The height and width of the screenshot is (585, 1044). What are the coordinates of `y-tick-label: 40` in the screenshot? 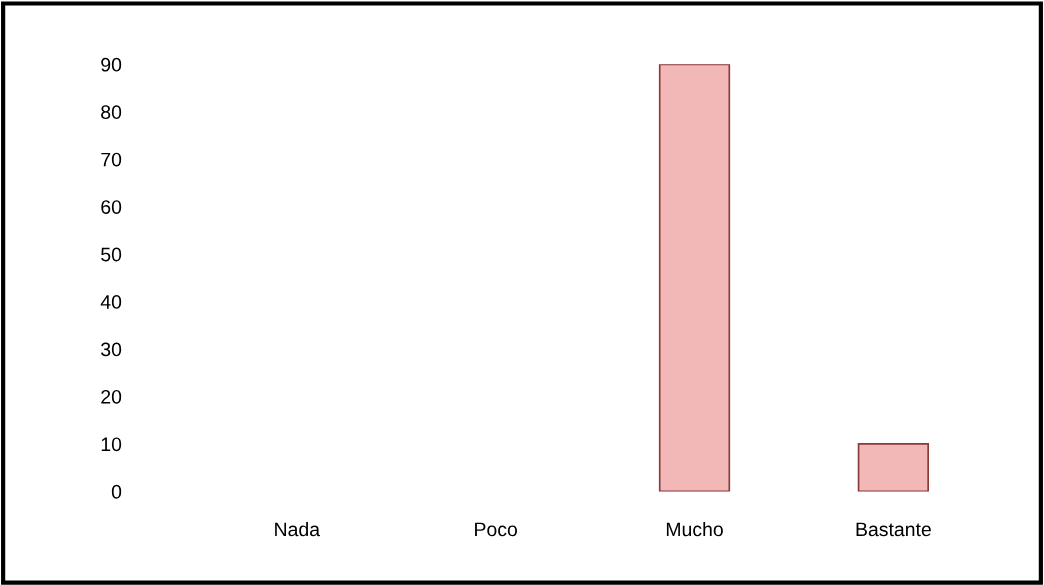 It's located at (111, 302).